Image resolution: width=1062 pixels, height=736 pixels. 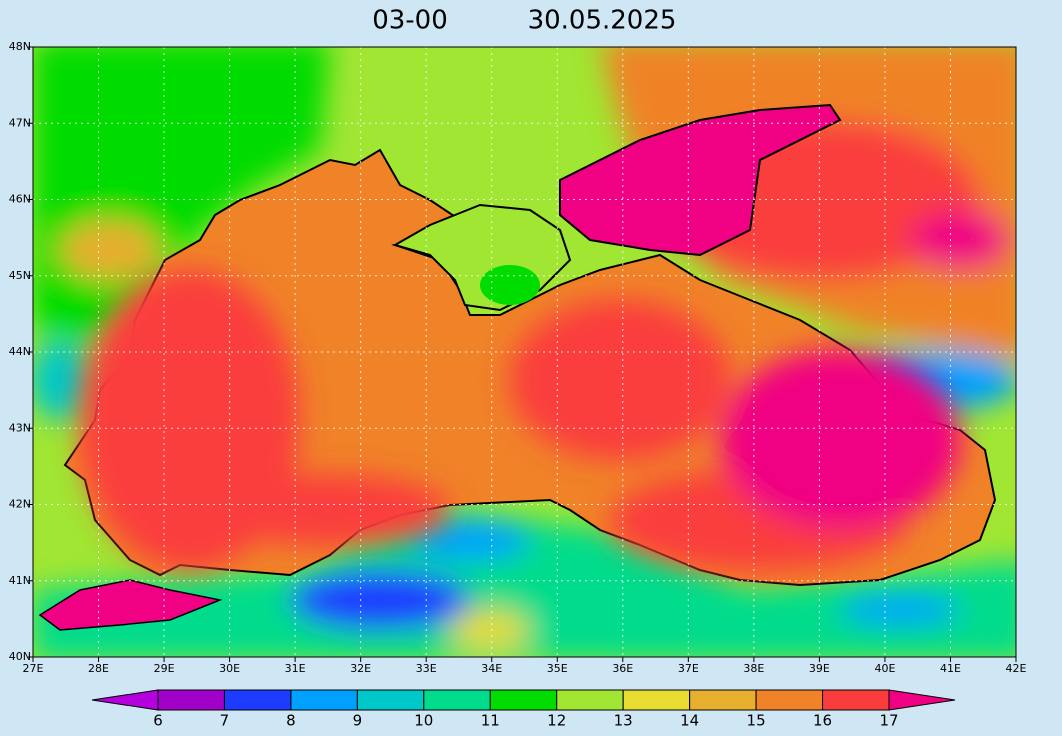 I want to click on x-tick-label: 39E, so click(x=819, y=668).